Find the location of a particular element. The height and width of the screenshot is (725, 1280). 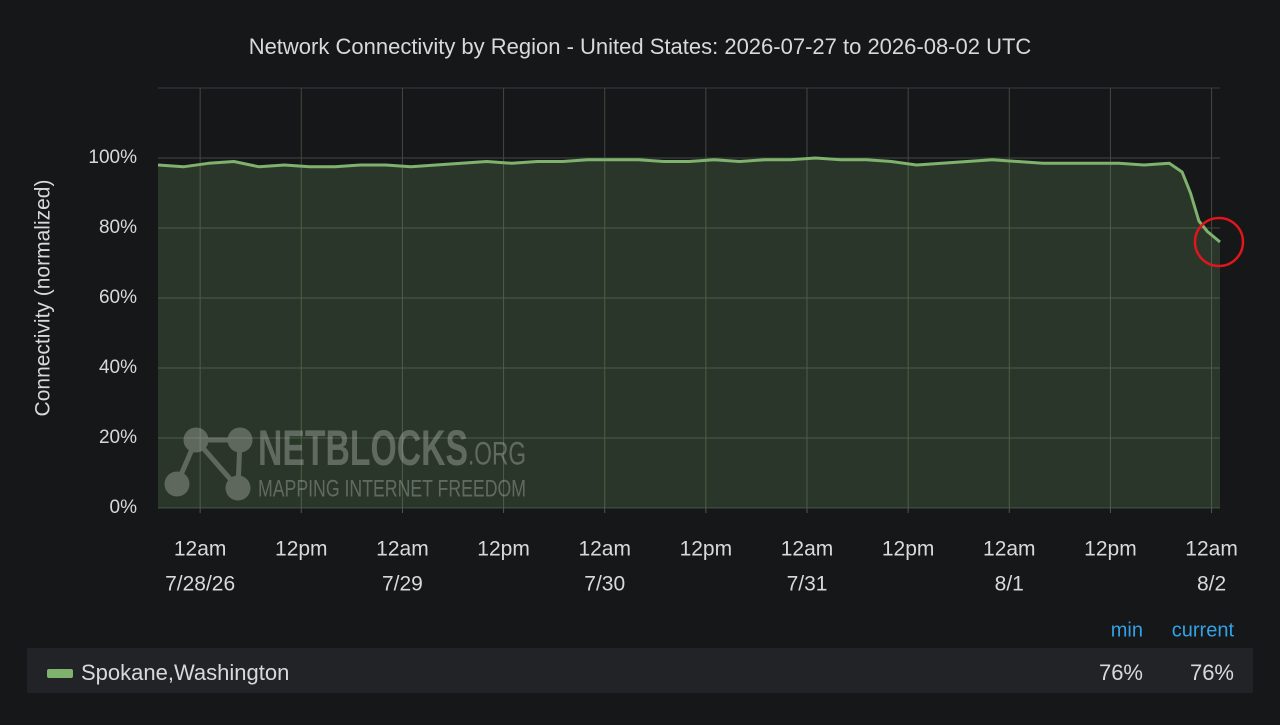

x-tick-label: 8/2 is located at coordinates (1211, 584).